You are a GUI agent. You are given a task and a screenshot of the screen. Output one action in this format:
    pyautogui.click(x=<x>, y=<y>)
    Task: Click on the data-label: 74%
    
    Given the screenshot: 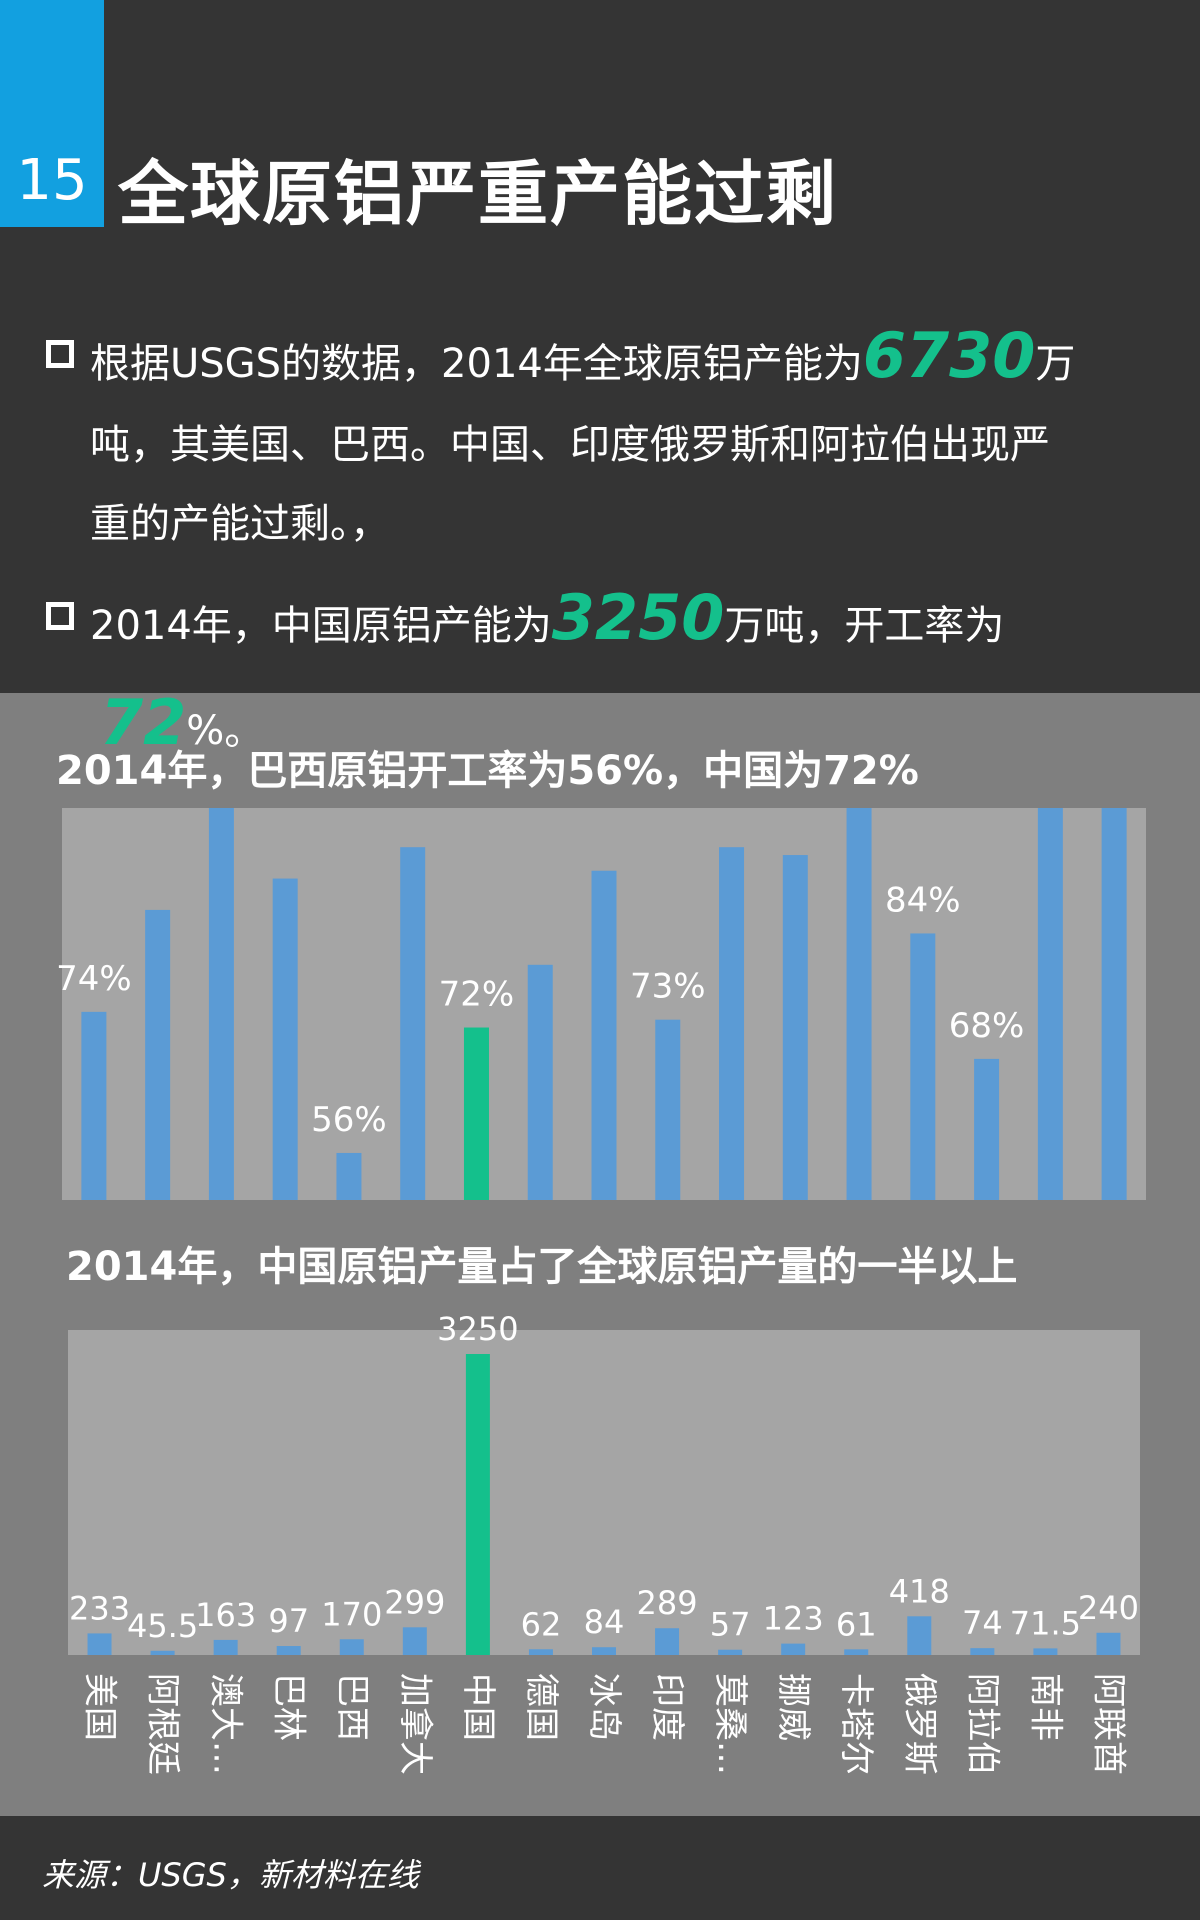 What is the action you would take?
    pyautogui.click(x=94, y=979)
    